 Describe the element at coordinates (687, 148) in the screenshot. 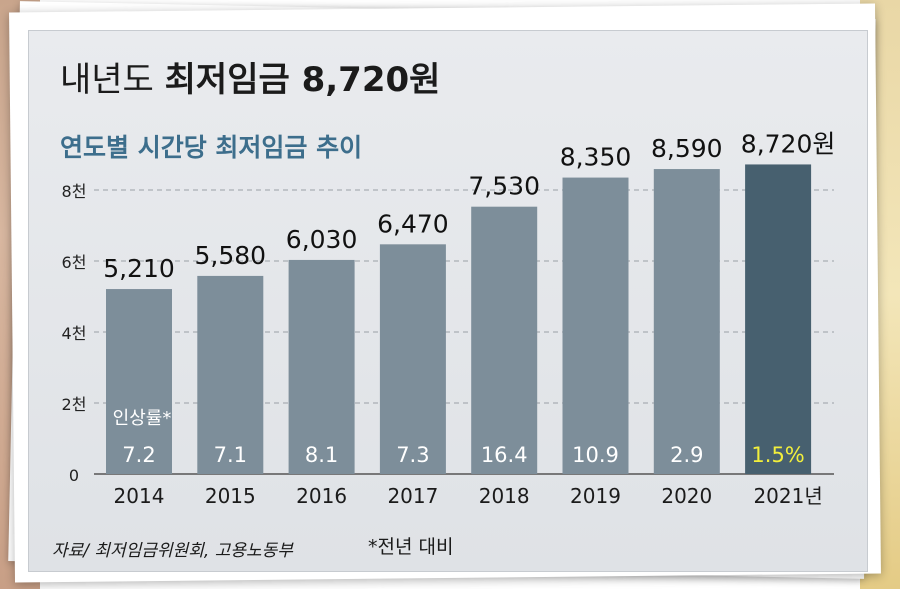

I see `value-label-6: 8,590` at that location.